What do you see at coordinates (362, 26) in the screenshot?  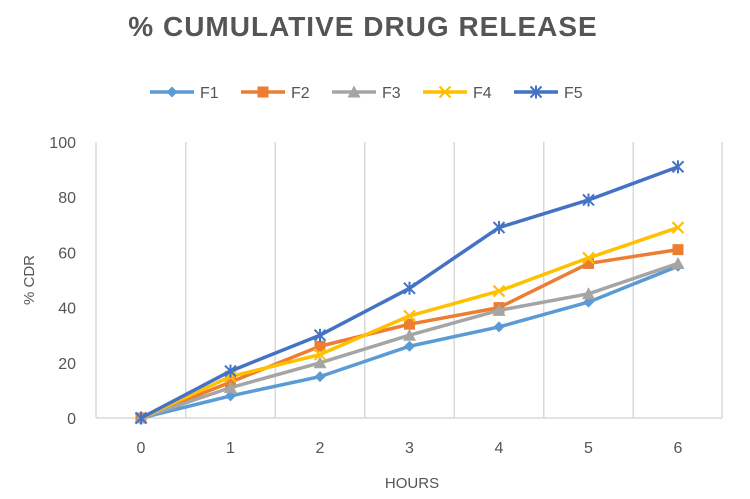 I see `chart-title: % CUMULATIVE DRUG RELEASE` at bounding box center [362, 26].